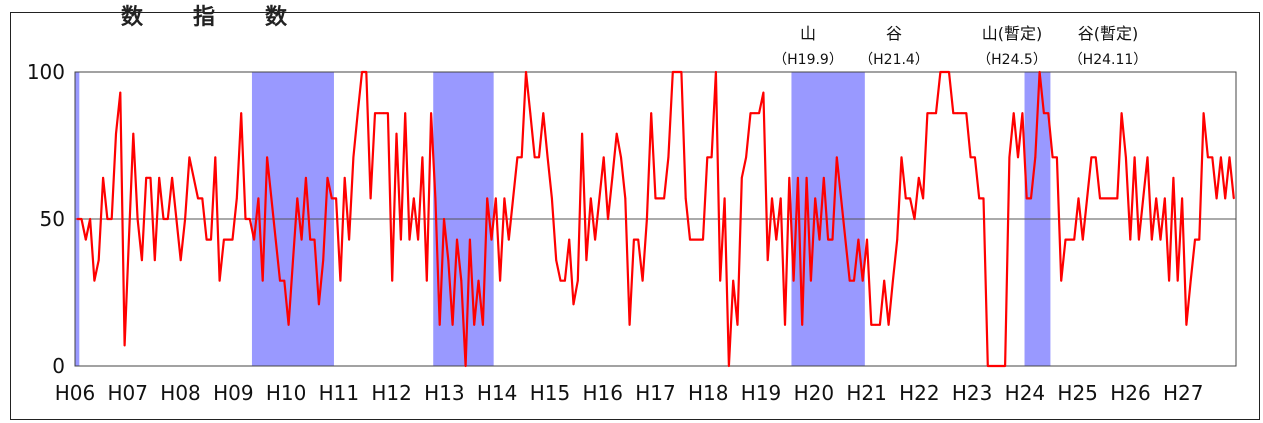 This screenshot has width=1263, height=423. I want to click on x-tick-label: H16, so click(602, 393).